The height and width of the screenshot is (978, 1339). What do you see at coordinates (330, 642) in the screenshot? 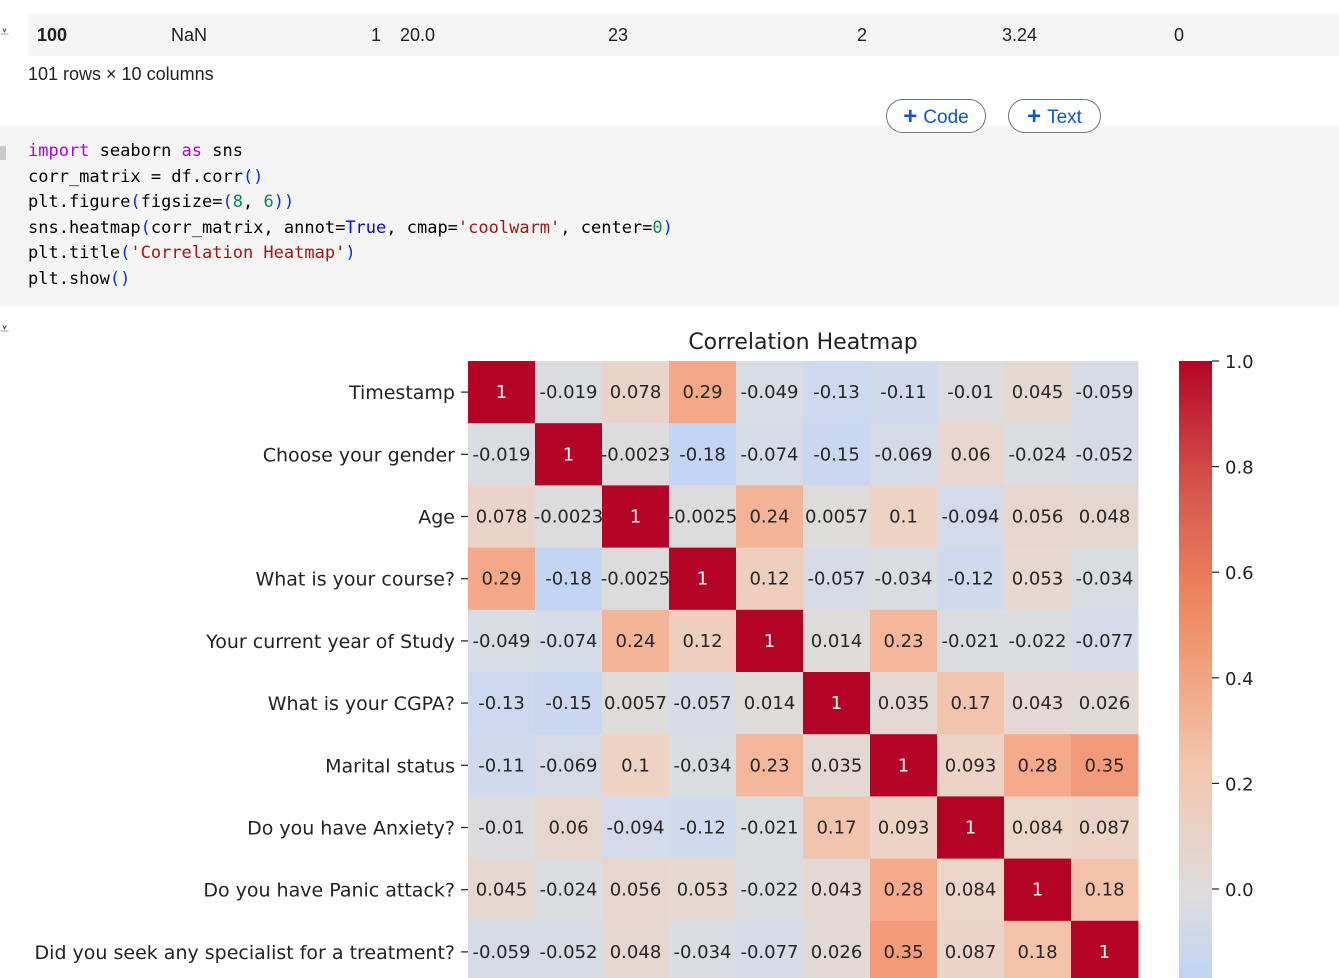
I see `y-tick-label: Your current year of Study` at bounding box center [330, 642].